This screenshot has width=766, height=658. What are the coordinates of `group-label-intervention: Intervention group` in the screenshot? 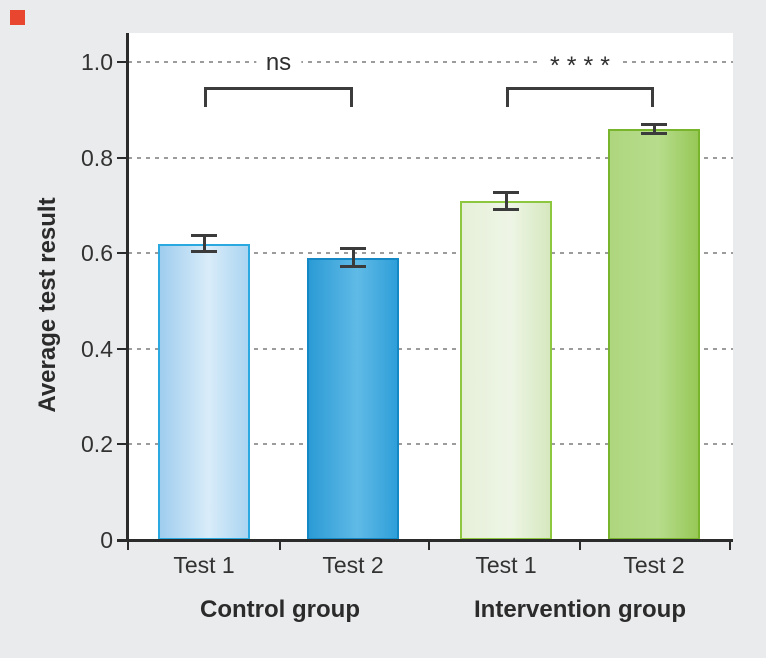 It's located at (580, 609).